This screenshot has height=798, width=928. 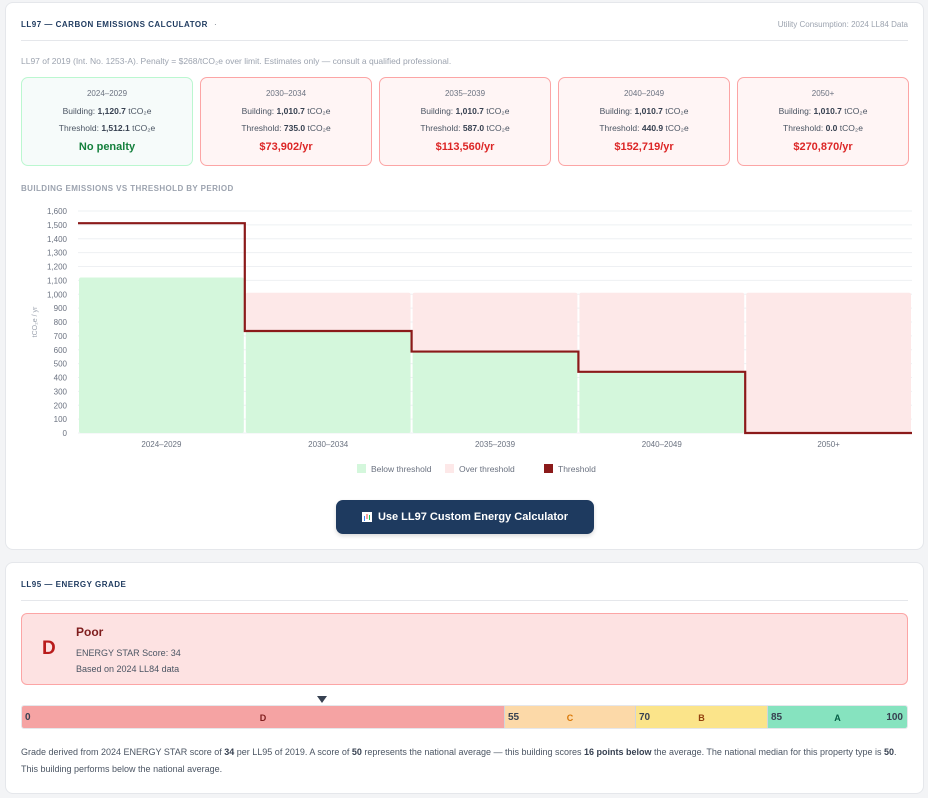 I want to click on period-name: 2030–2034, so click(x=286, y=93).